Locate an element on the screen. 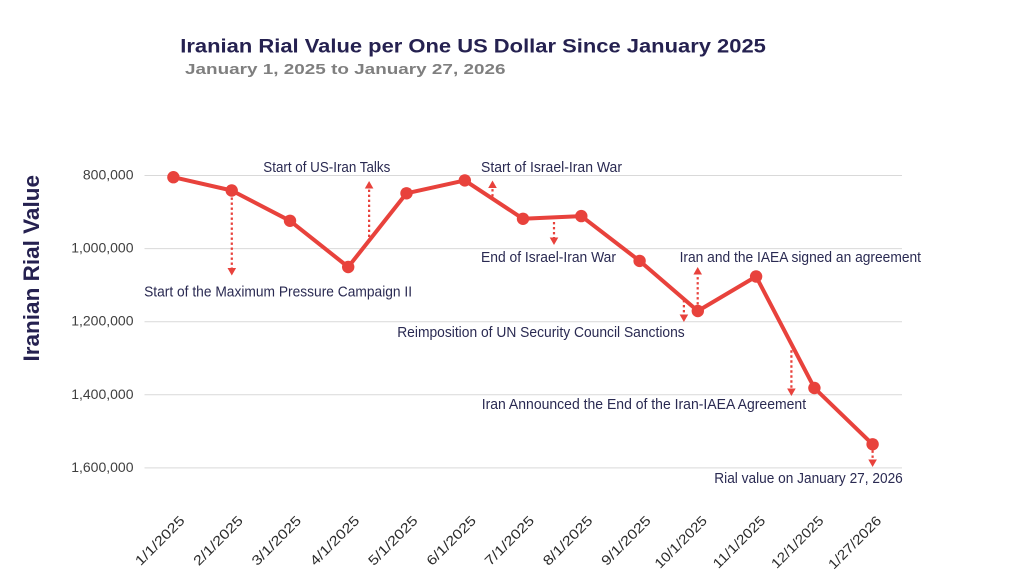  svg-text: Rial value on January 27, 2026 is located at coordinates (808, 479).